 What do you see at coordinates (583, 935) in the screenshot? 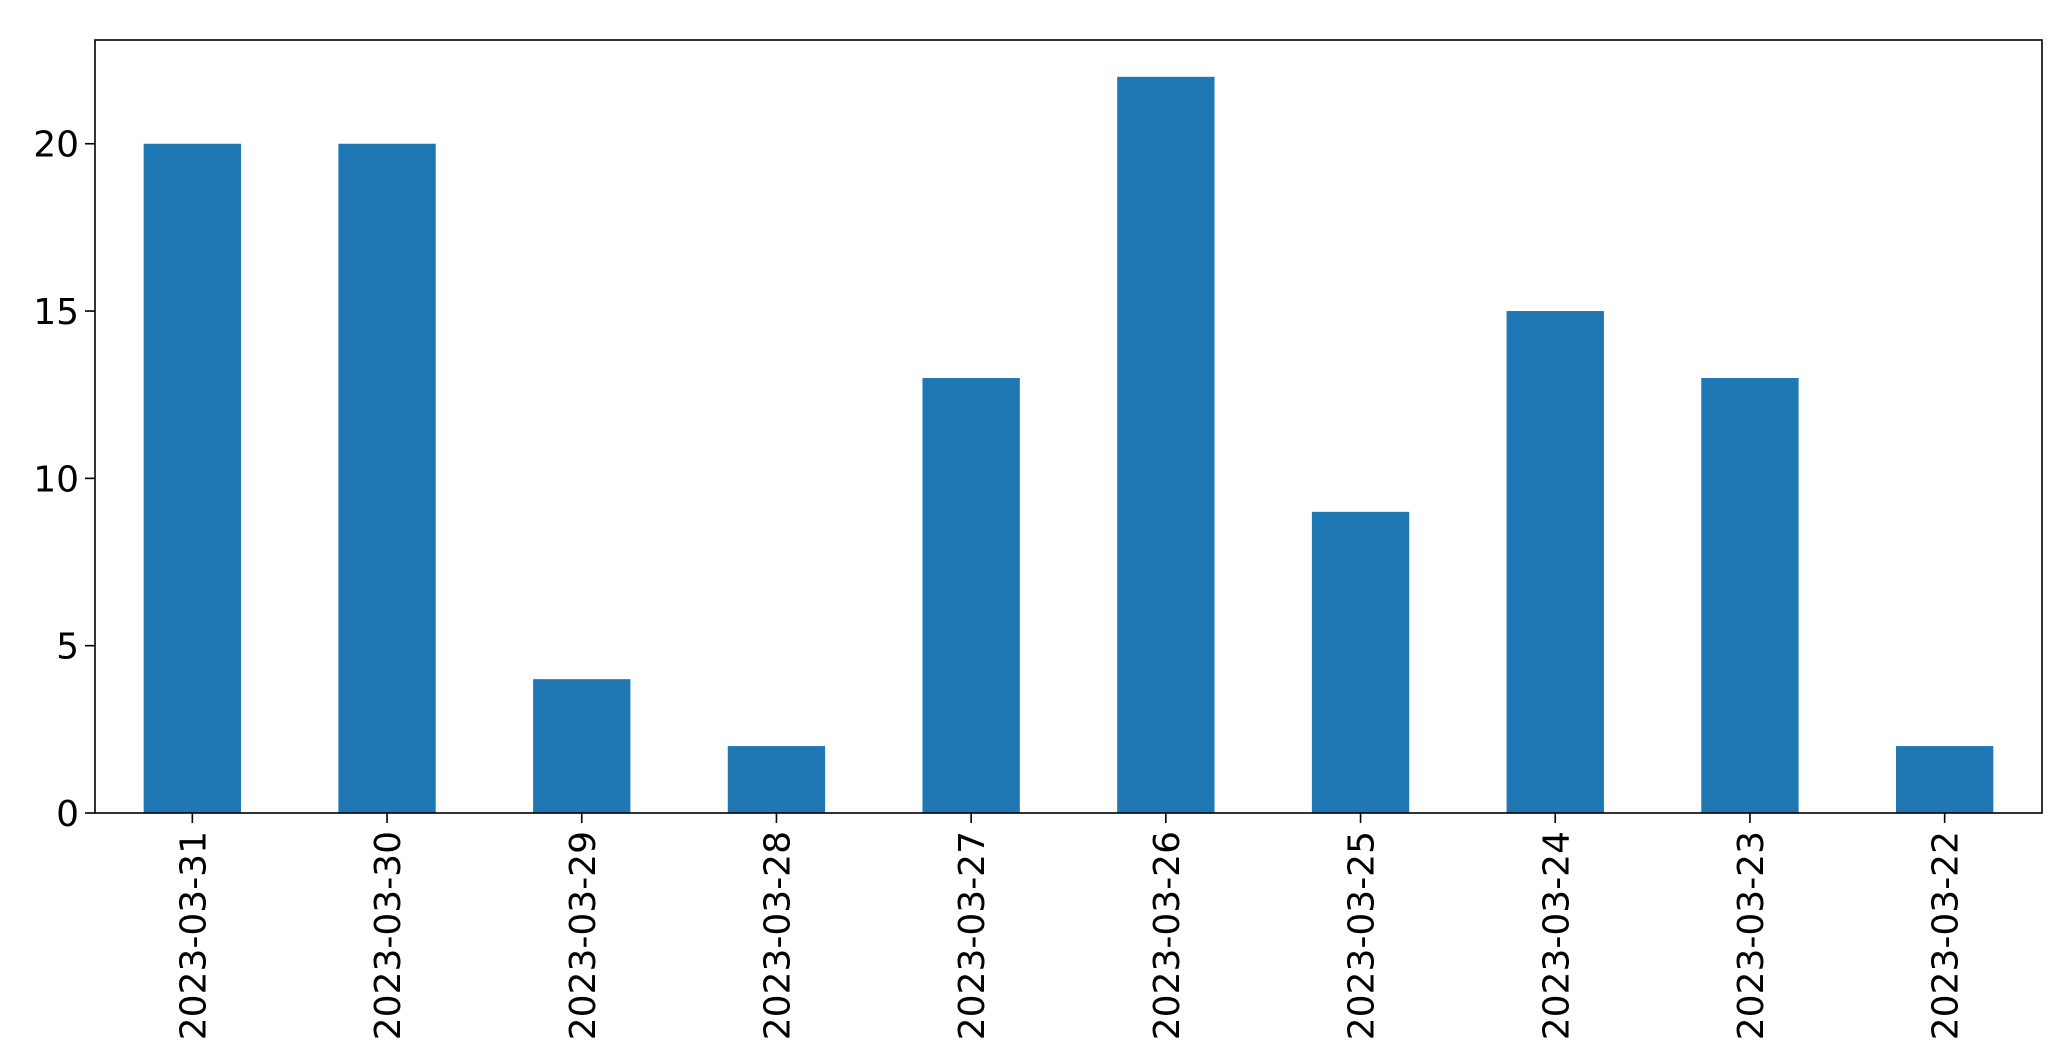
I see `x-tick-label: 2023-03-29` at bounding box center [583, 935].